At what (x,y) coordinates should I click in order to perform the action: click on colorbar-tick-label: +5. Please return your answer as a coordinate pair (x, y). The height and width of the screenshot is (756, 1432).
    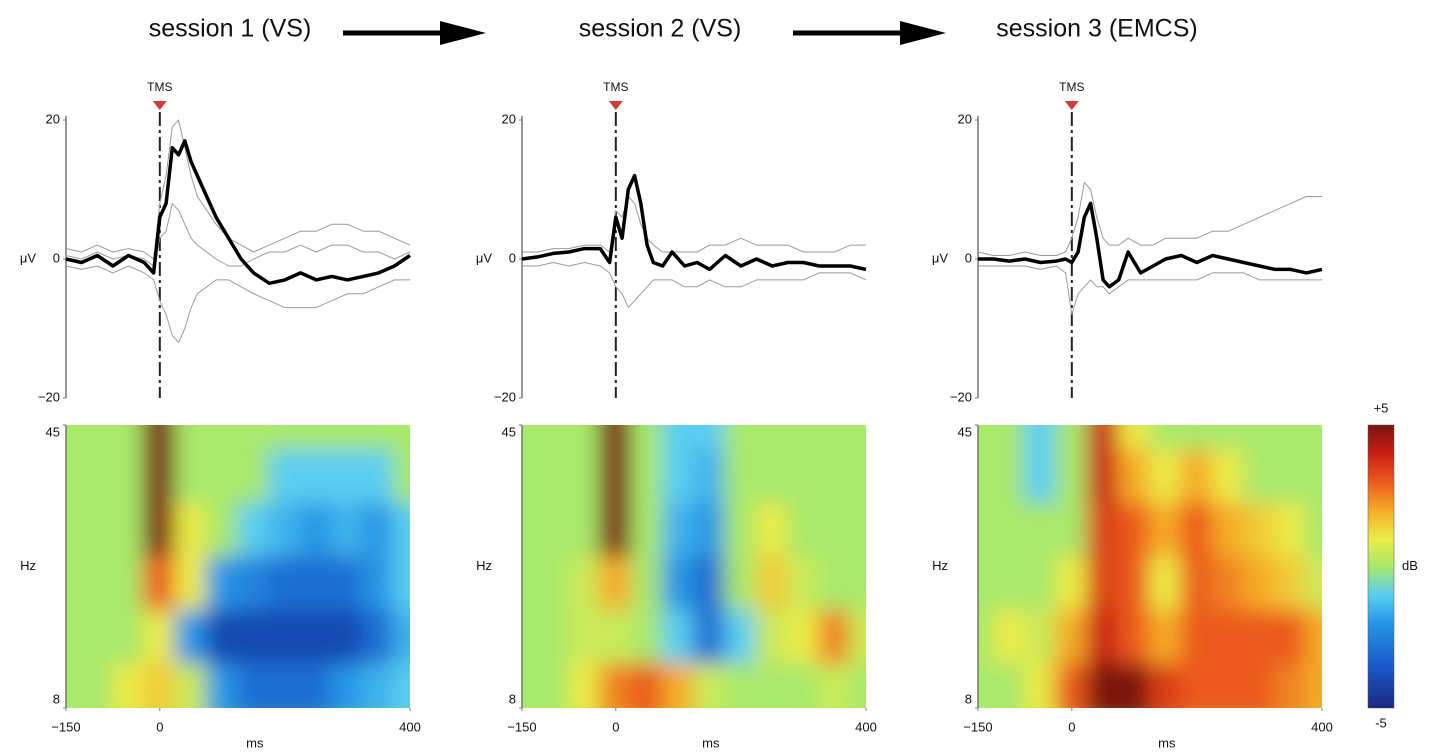
    Looking at the image, I should click on (1381, 407).